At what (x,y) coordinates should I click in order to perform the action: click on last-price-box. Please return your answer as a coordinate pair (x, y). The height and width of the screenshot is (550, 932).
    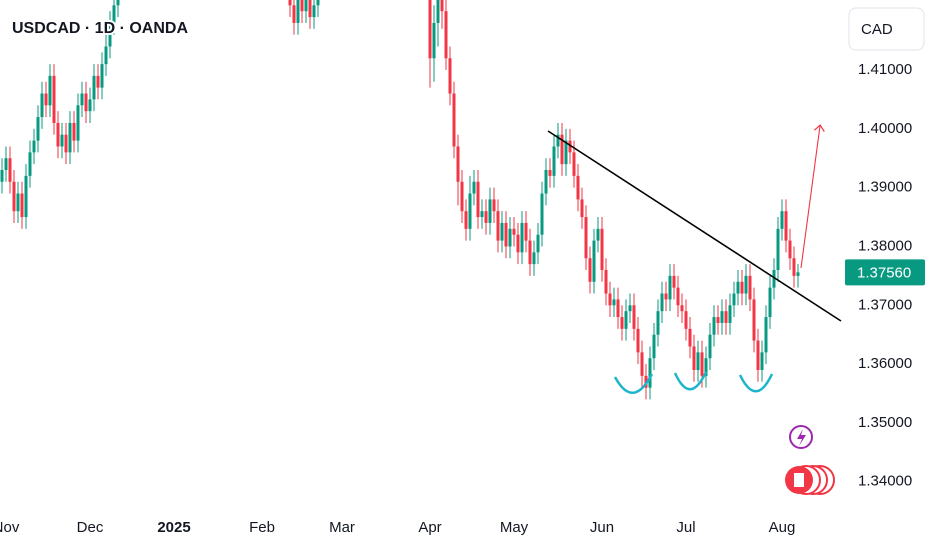
    Looking at the image, I should click on (885, 272).